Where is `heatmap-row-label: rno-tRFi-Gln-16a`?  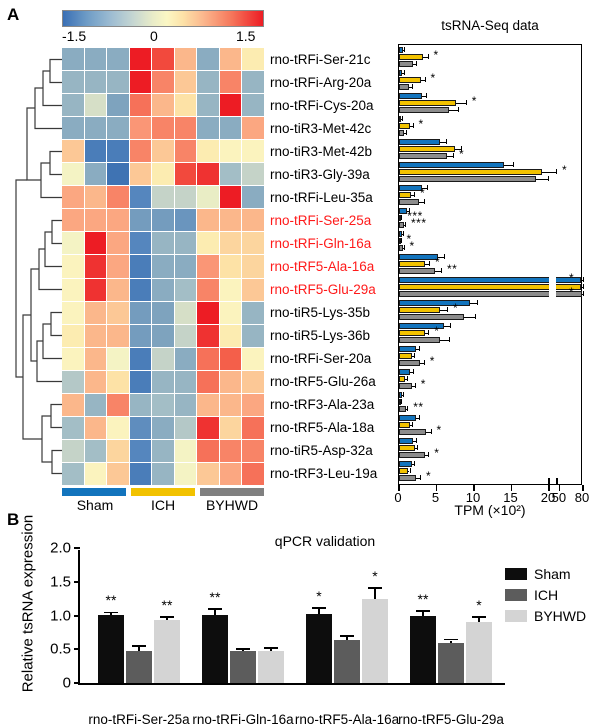
heatmap-row-label: rno-tRFi-Gln-16a is located at coordinates (321, 243).